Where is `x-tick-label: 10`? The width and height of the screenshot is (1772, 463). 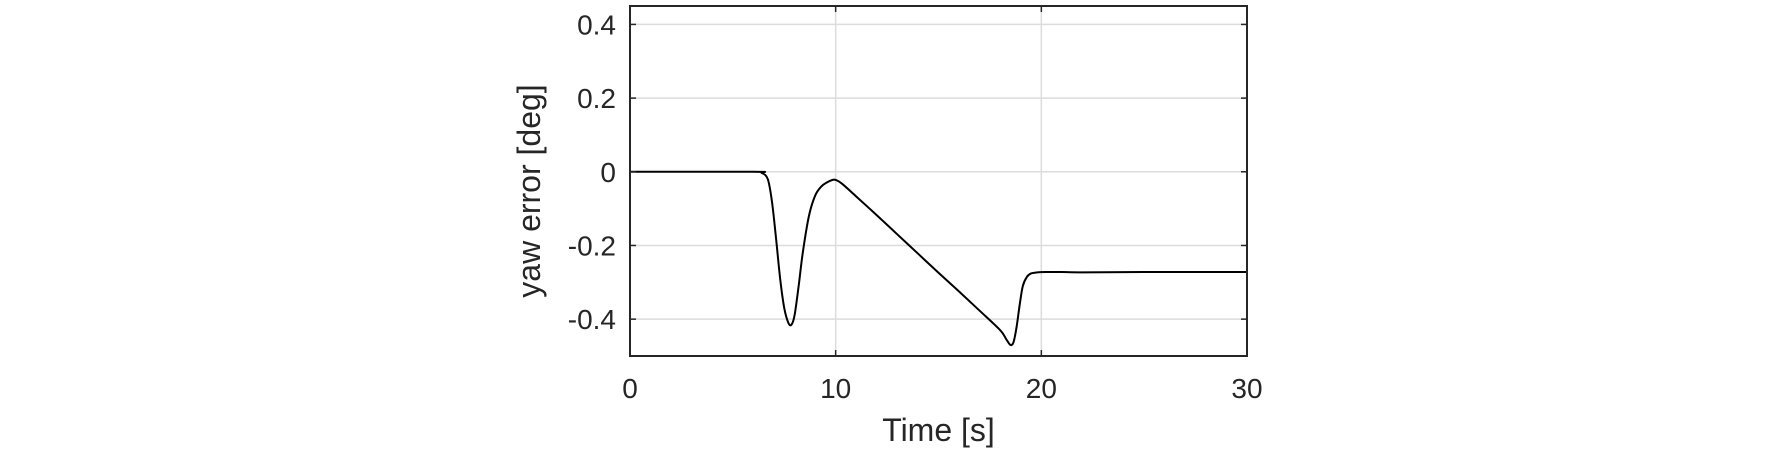
x-tick-label: 10 is located at coordinates (835, 388).